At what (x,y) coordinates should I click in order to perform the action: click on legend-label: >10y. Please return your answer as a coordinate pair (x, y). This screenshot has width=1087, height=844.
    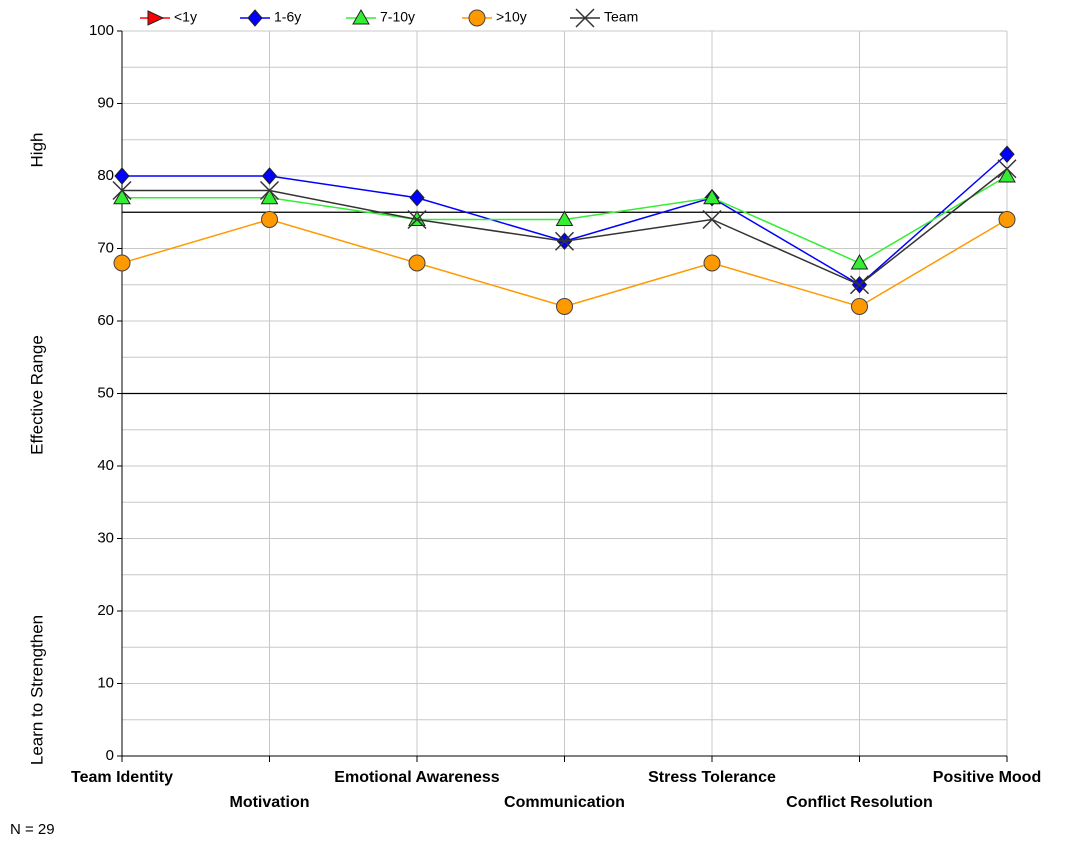
    Looking at the image, I should click on (511, 17).